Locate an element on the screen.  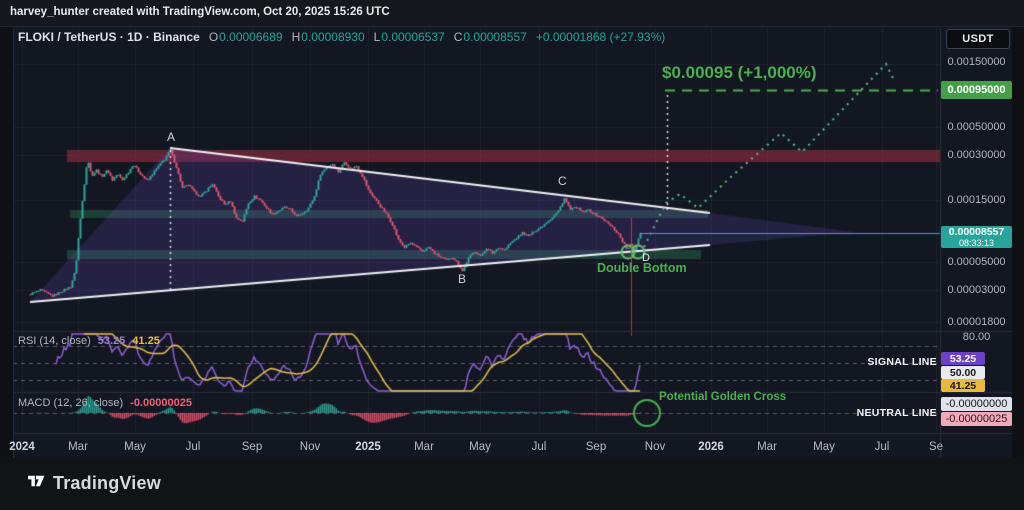
ohlc-close: C 0.00008557 is located at coordinates (490, 37).